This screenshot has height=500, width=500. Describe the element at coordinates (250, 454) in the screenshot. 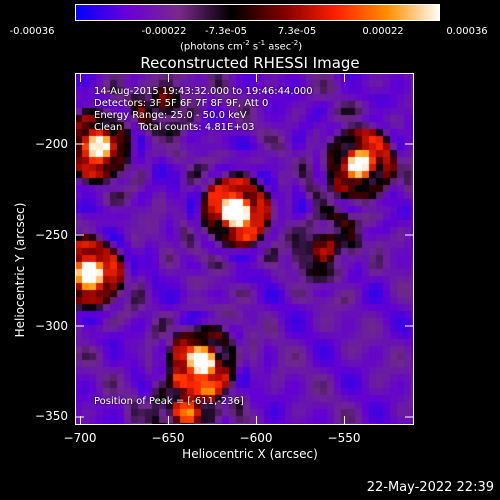

I see `x-axis-label: Heliocentric X (arcsec)` at that location.